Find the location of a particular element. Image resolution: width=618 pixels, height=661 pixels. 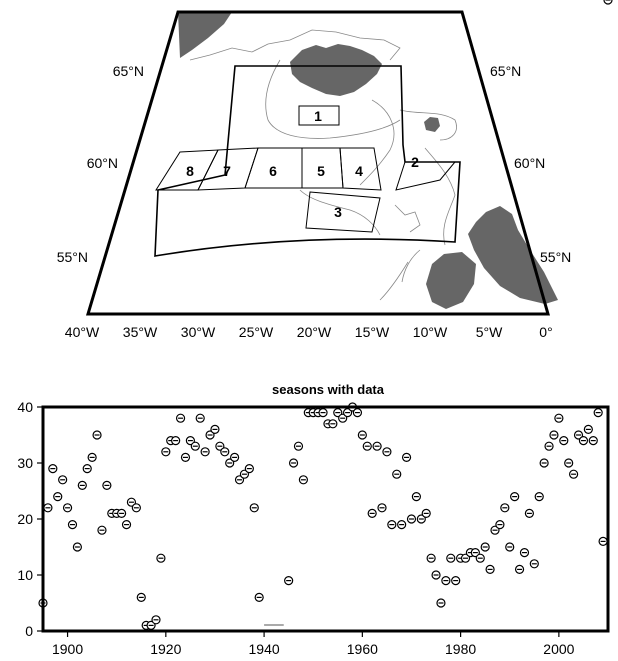

lon-label: 40°W is located at coordinates (82, 332).